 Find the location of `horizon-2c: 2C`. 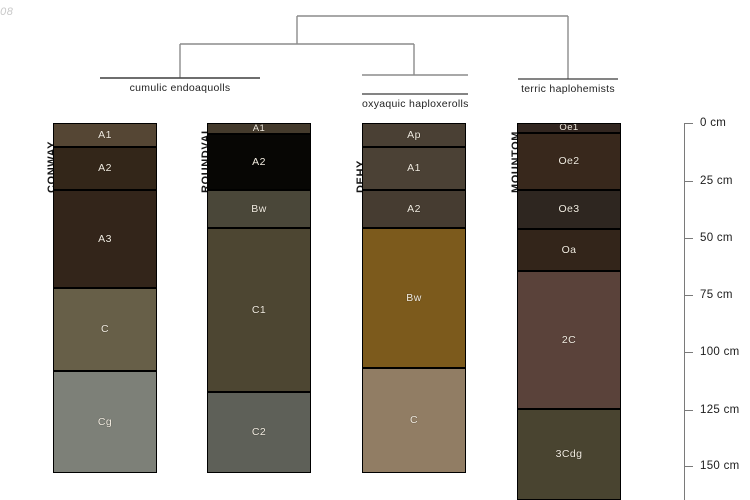

horizon-2c: 2C is located at coordinates (569, 340).